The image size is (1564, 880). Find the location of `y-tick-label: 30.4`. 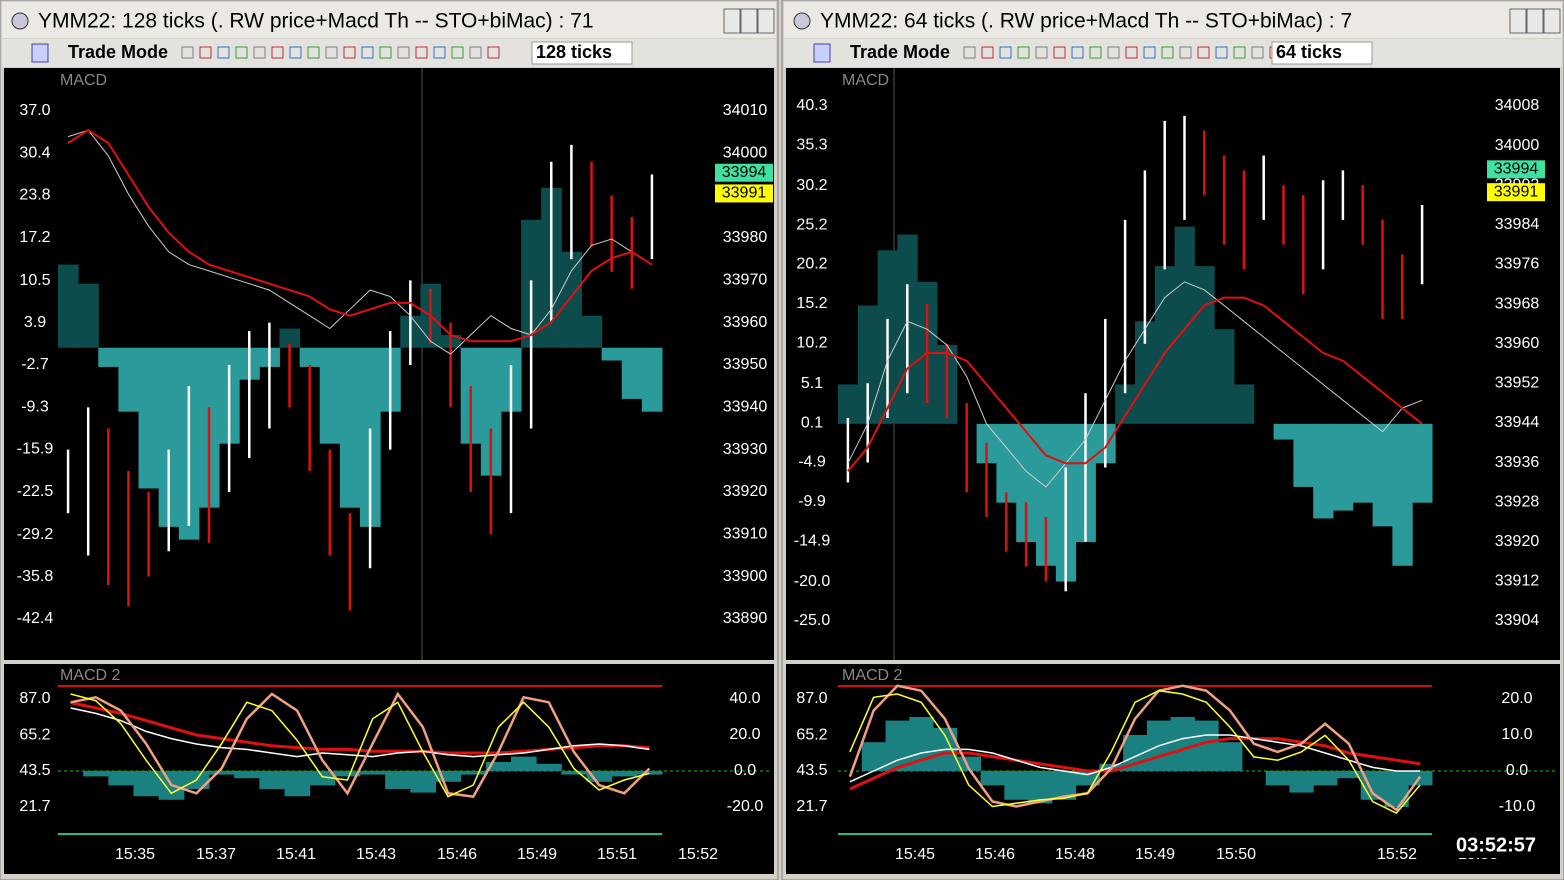

y-tick-label: 30.4 is located at coordinates (34, 152).